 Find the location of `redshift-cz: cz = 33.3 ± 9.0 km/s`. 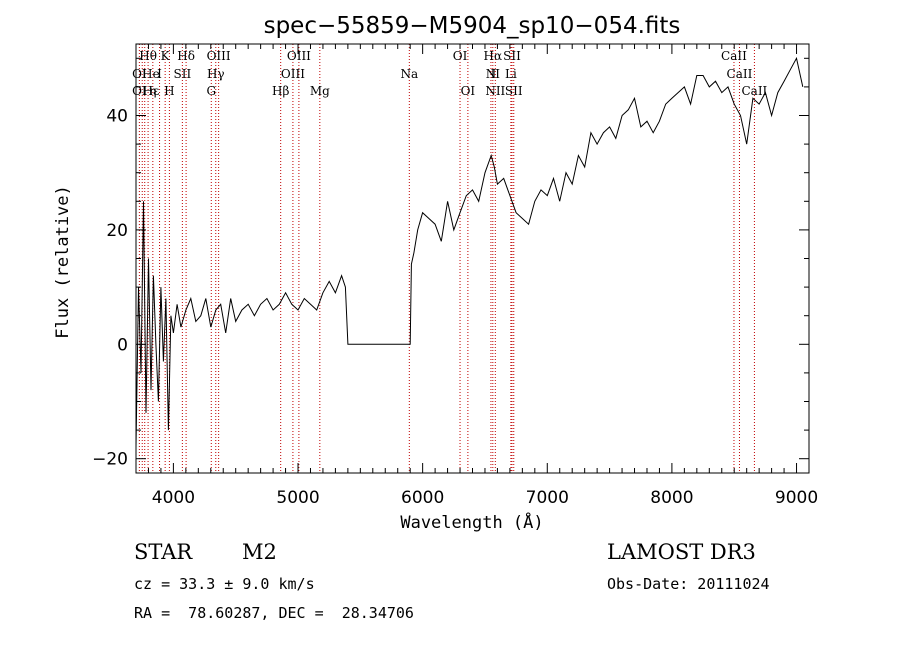

redshift-cz: cz = 33.3 ± 9.0 km/s is located at coordinates (224, 584).